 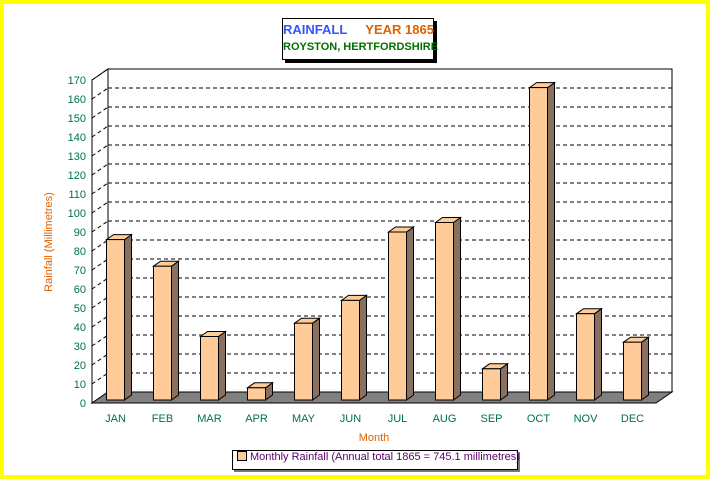 I want to click on bar-nov, so click(x=589, y=354).